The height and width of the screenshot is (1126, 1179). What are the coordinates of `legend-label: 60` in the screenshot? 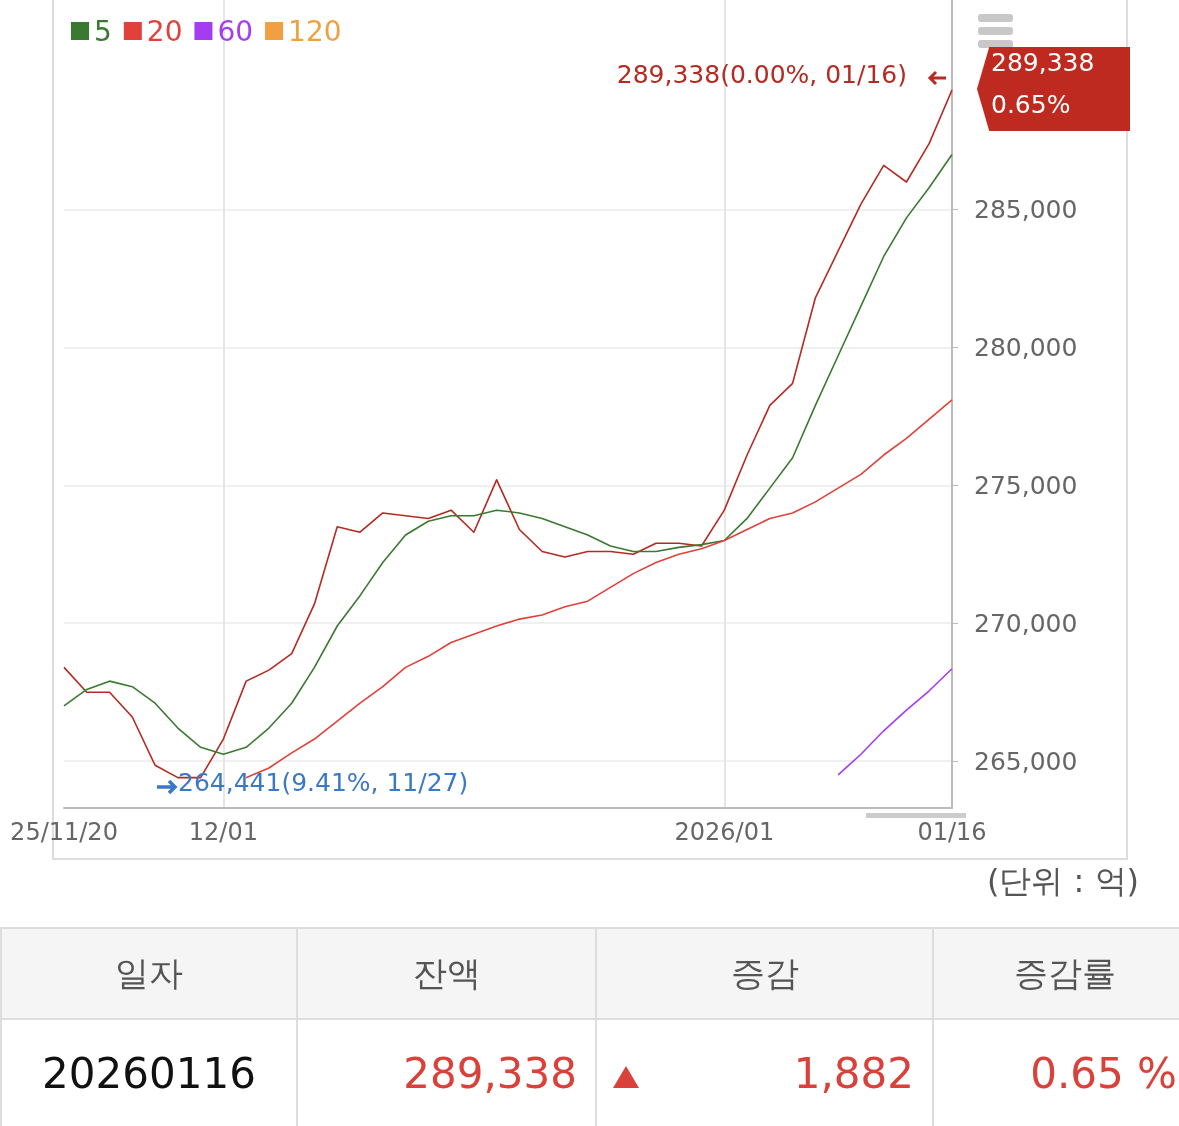 It's located at (235, 31).